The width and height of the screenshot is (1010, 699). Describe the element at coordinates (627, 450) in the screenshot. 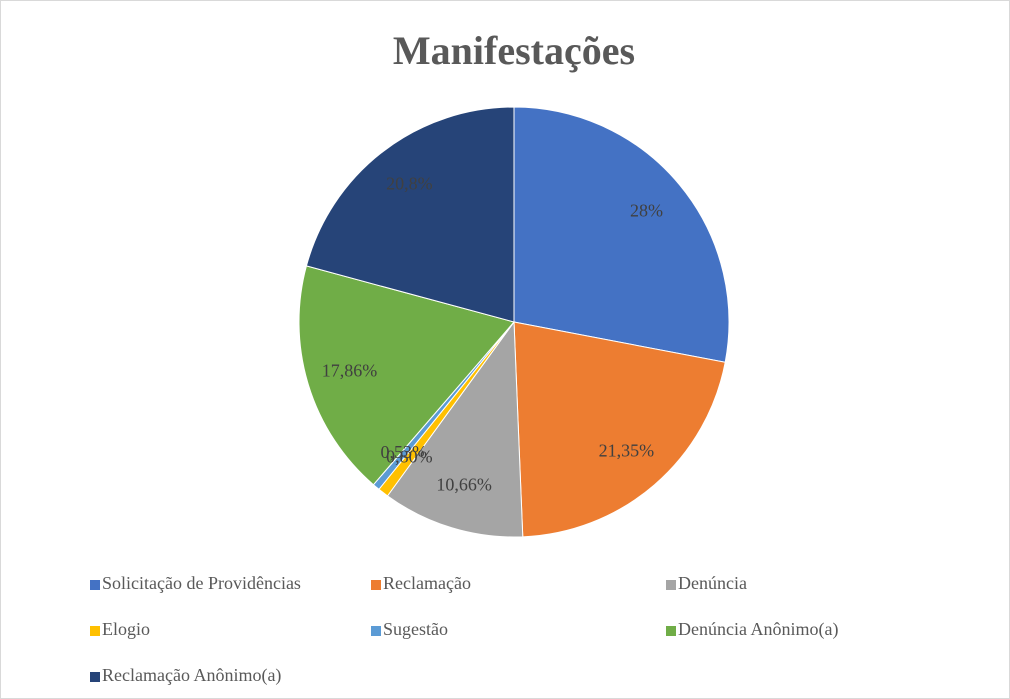

I see `data-label: 21,35%` at that location.